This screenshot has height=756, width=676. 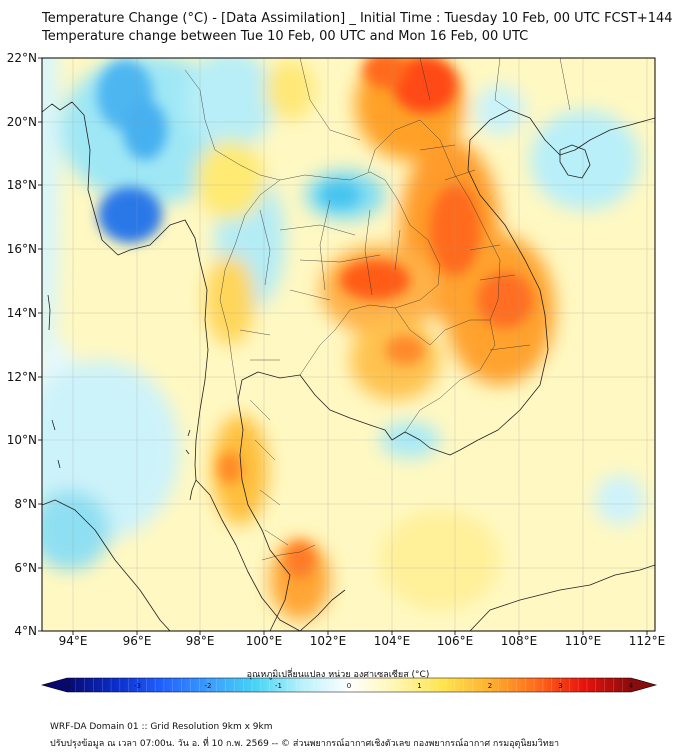 I want to click on lon-label: 112°E, so click(x=647, y=641).